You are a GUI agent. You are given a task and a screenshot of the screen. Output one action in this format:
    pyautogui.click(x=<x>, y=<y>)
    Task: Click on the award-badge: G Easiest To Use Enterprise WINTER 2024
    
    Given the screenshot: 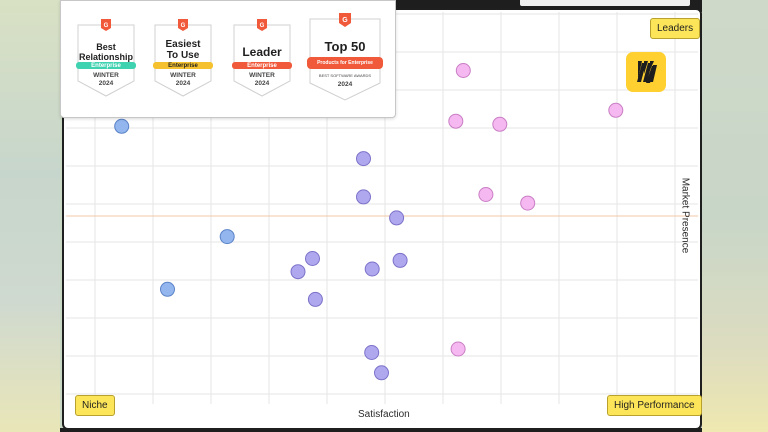 What is the action you would take?
    pyautogui.click(x=183, y=59)
    